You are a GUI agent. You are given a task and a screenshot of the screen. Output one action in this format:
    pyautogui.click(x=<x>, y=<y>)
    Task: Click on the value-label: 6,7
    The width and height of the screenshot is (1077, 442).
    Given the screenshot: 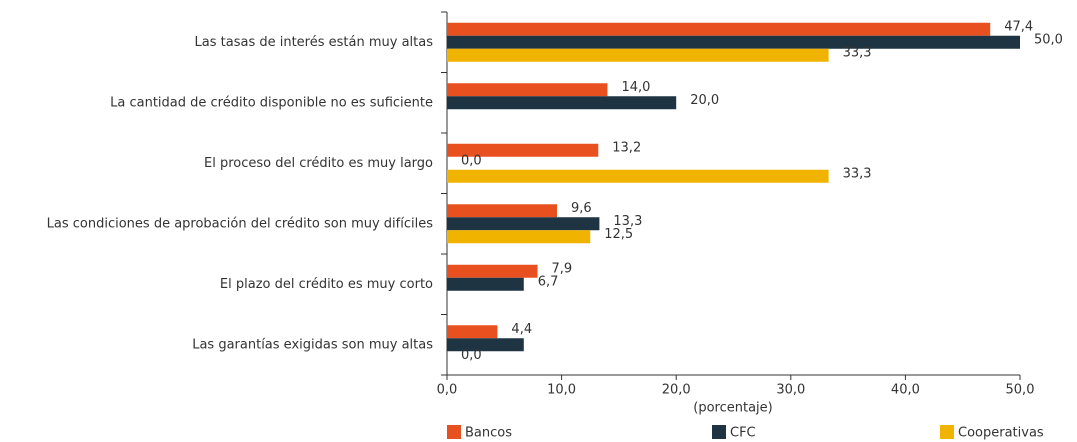 What is the action you would take?
    pyautogui.click(x=548, y=281)
    